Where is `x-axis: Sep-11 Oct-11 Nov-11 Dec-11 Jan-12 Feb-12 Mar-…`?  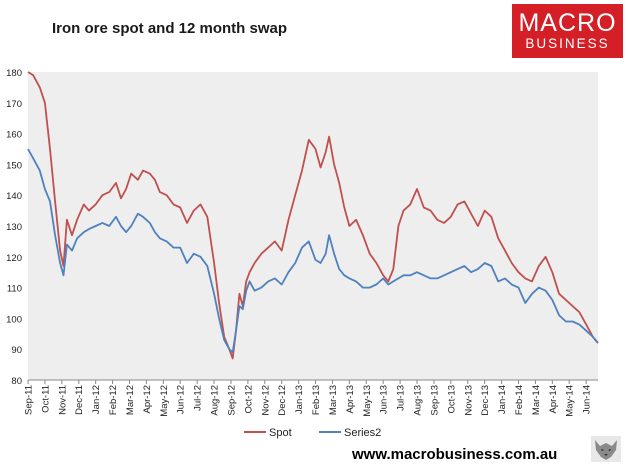 x-axis: Sep-11 Oct-11 Nov-11 Dec-11 Jan-12 Feb-12 Mar-… is located at coordinates (311, 398).